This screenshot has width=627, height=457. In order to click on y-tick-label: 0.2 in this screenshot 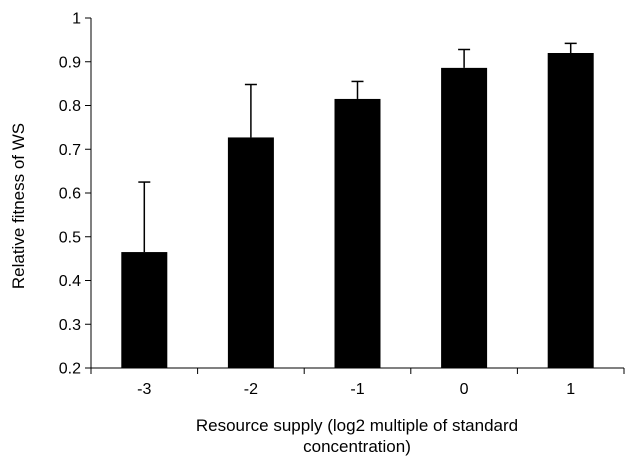, I will do `click(70, 369)`.